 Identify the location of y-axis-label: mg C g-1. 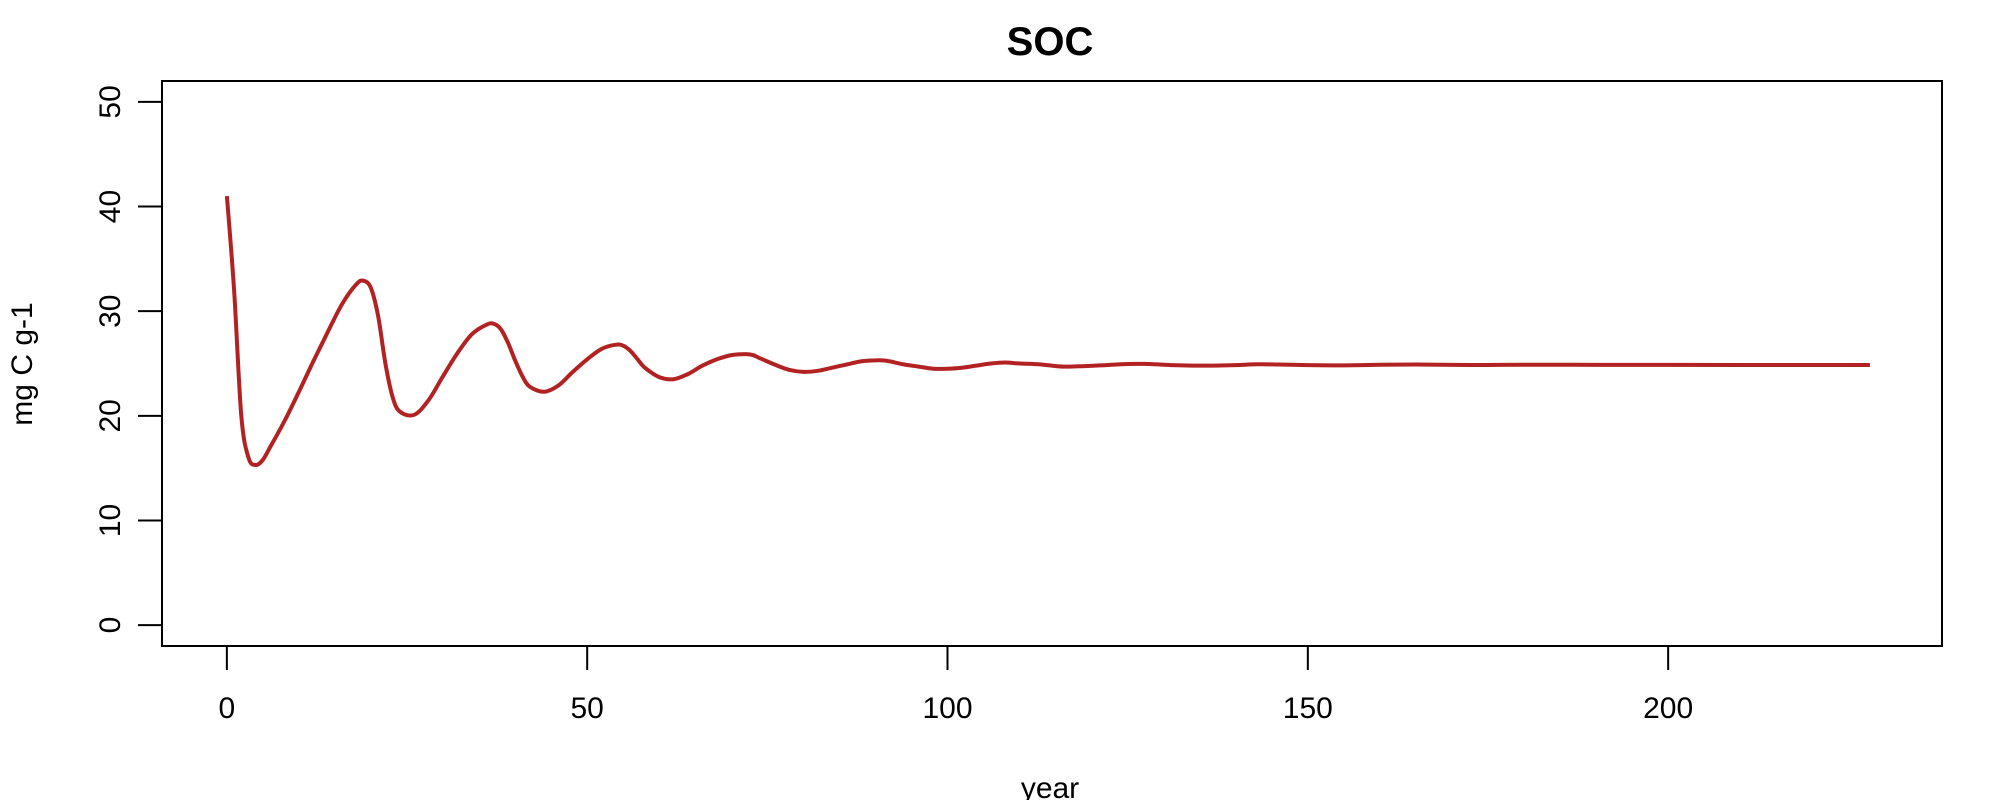
(22, 363).